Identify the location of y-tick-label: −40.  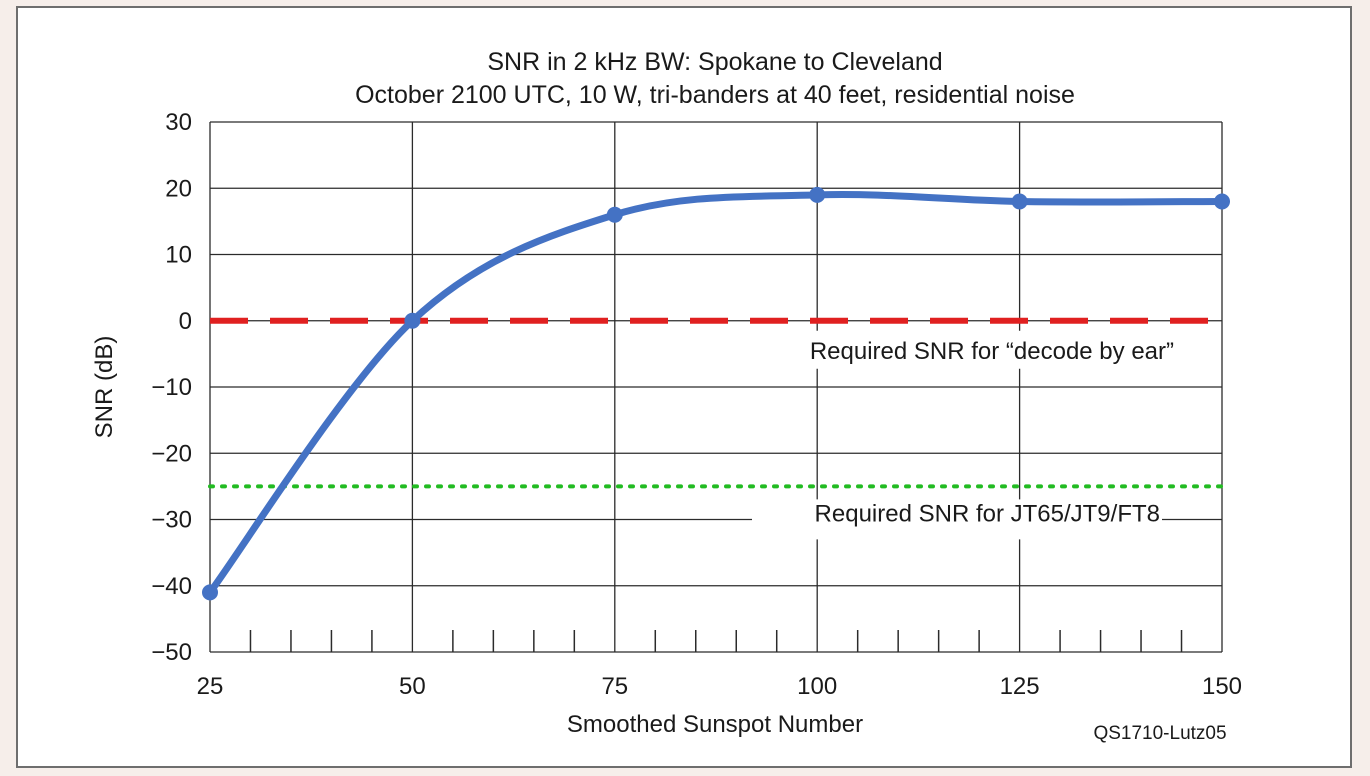
(171, 586).